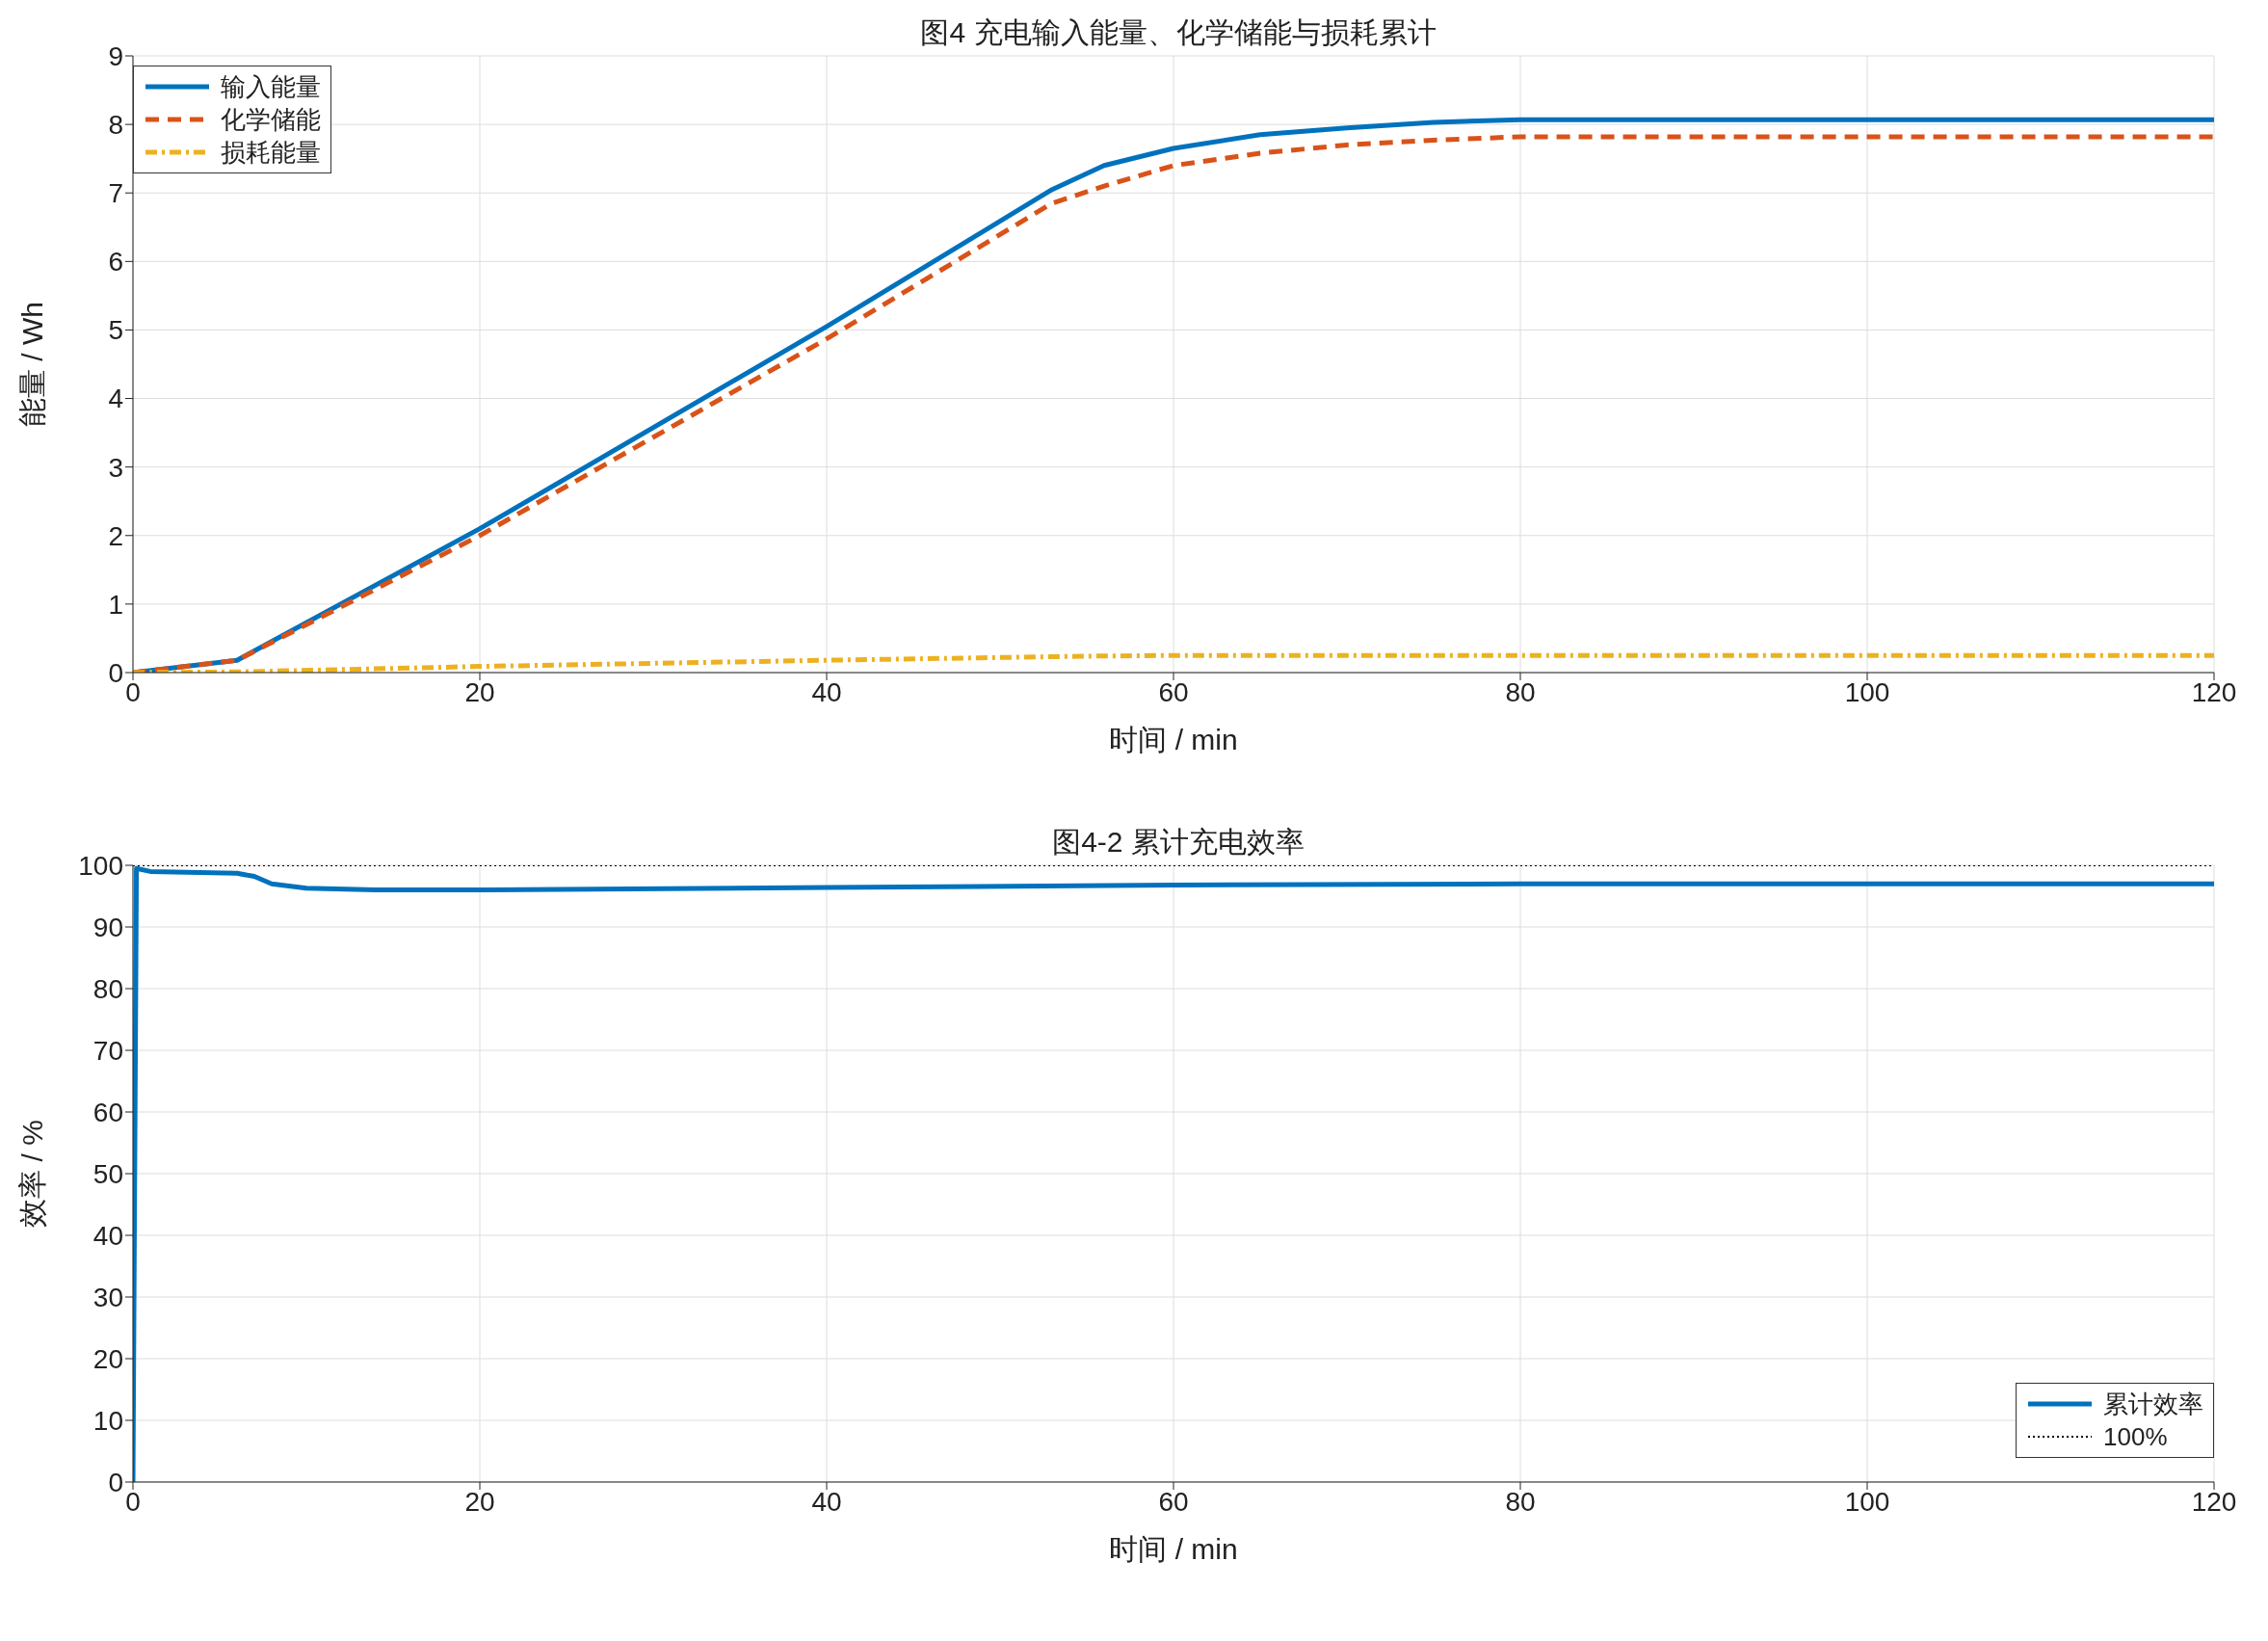 The width and height of the screenshot is (2268, 1641). What do you see at coordinates (271, 153) in the screenshot?
I see `legend-label: 损耗能量` at bounding box center [271, 153].